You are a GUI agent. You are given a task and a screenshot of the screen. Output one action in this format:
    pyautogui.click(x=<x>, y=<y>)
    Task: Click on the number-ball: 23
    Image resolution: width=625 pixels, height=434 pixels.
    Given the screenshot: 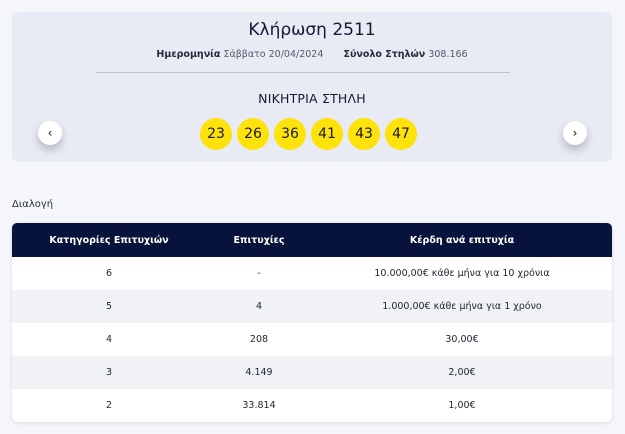 What is the action you would take?
    pyautogui.click(x=216, y=134)
    